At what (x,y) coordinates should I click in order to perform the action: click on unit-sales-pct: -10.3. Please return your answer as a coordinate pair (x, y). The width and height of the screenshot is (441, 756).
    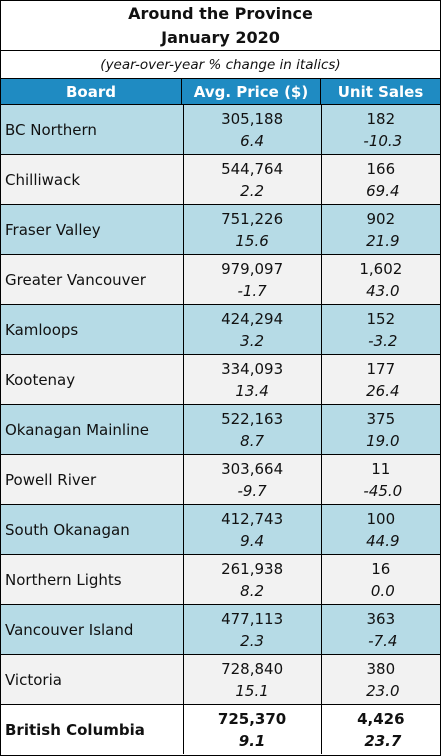
    Looking at the image, I should click on (383, 140).